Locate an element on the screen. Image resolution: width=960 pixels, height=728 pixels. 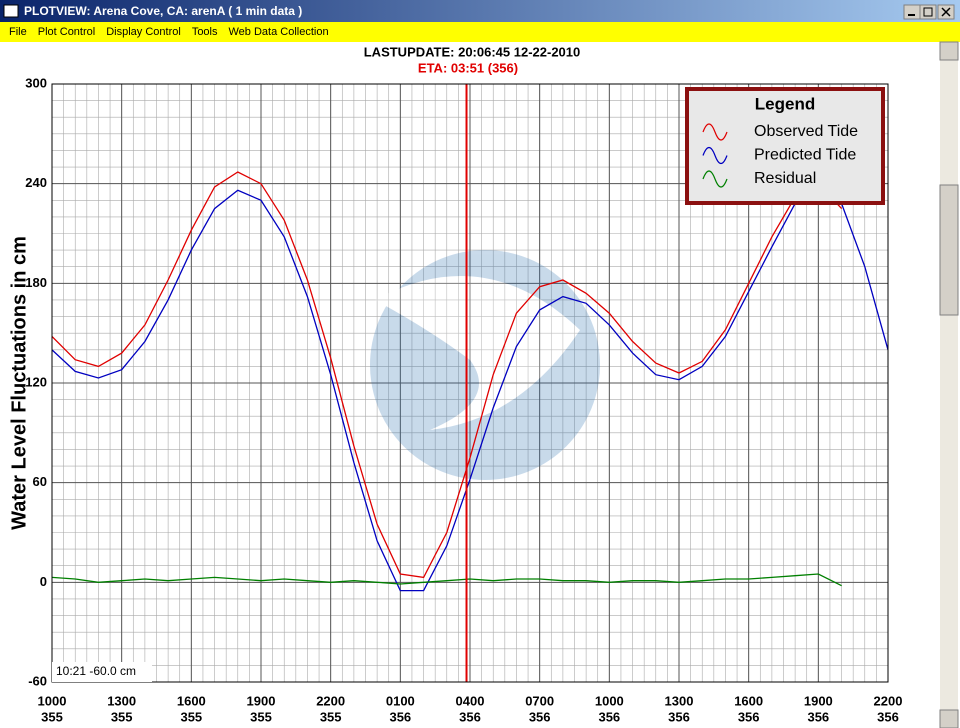
cursor-readout: 10:21 -60.0 cm is located at coordinates (96, 671).